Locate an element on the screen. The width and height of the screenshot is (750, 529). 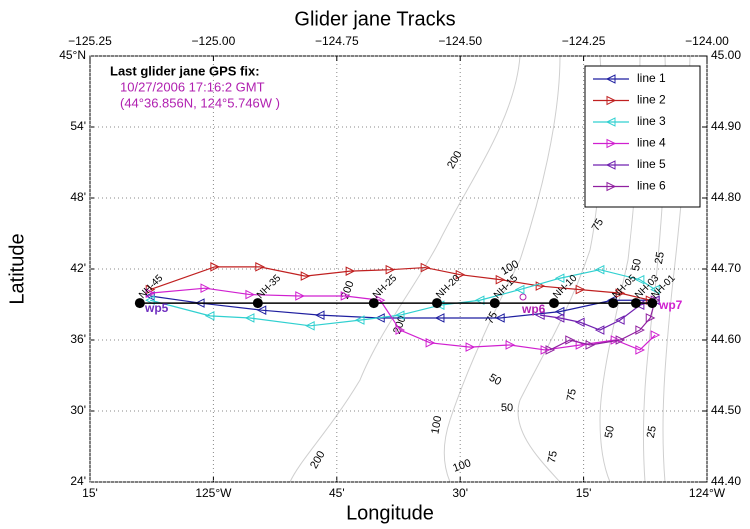
annotation: 10/27/2006 17:16:2 GMT is located at coordinates (192, 86).